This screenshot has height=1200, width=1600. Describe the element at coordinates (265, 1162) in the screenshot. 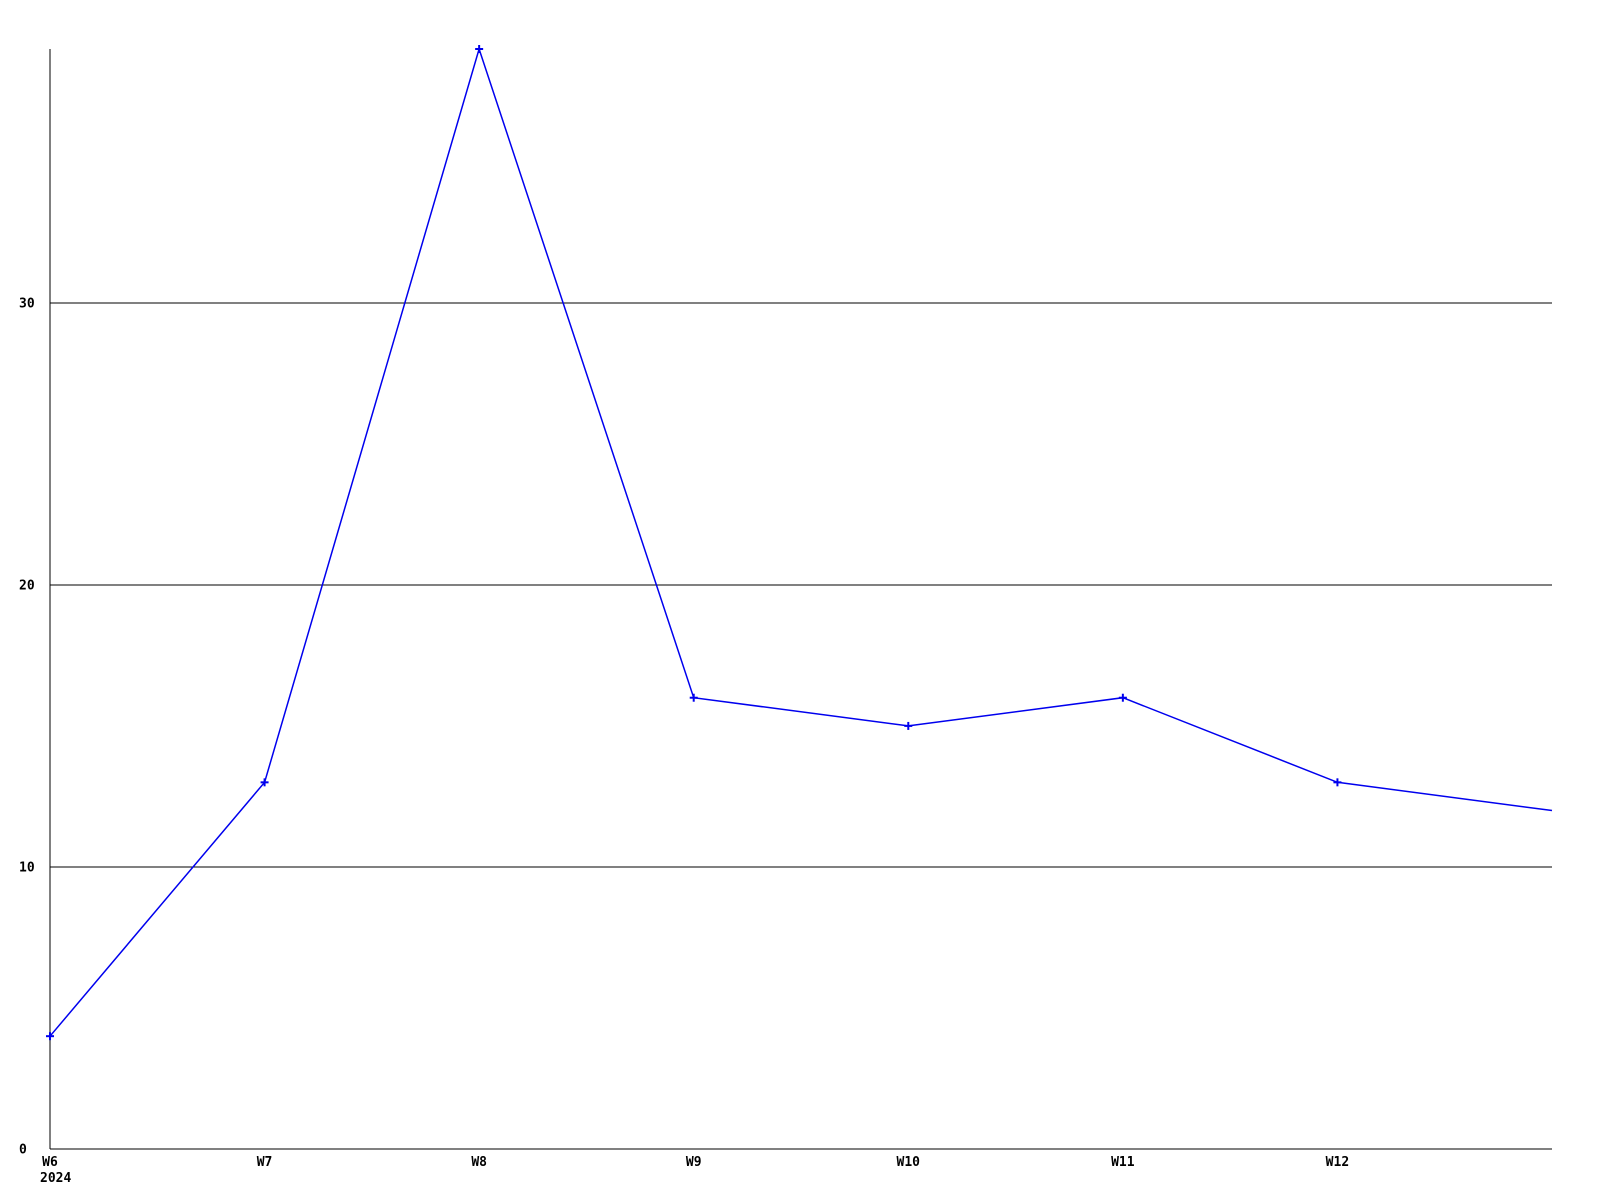

I see `x-tick-label-w7: W7` at that location.